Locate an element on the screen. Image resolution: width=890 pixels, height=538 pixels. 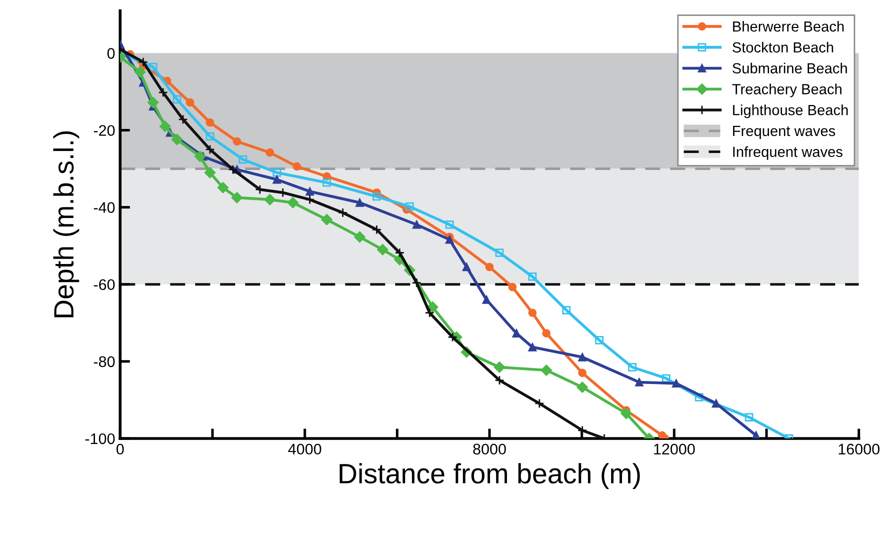
x-tick-label: 12000 is located at coordinates (674, 449).